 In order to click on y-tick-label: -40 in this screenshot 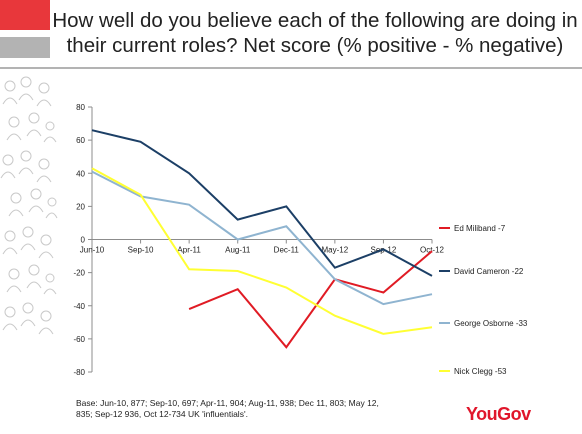, I will do `click(79, 306)`.